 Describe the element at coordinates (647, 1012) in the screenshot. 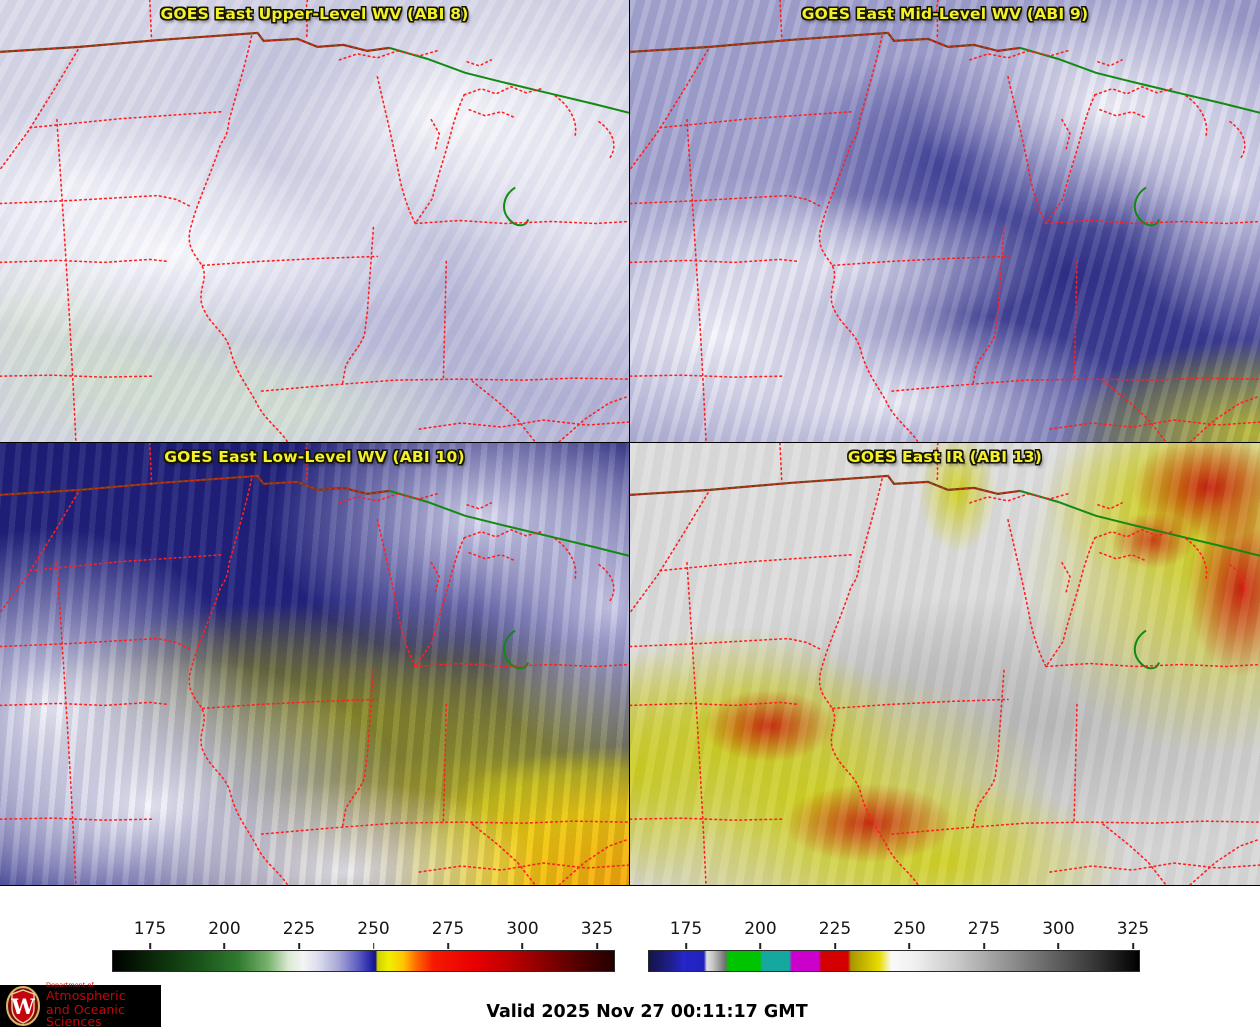

I see `valid-time-label: Valid 2025 Nov 27 00:11:17 GMT` at that location.